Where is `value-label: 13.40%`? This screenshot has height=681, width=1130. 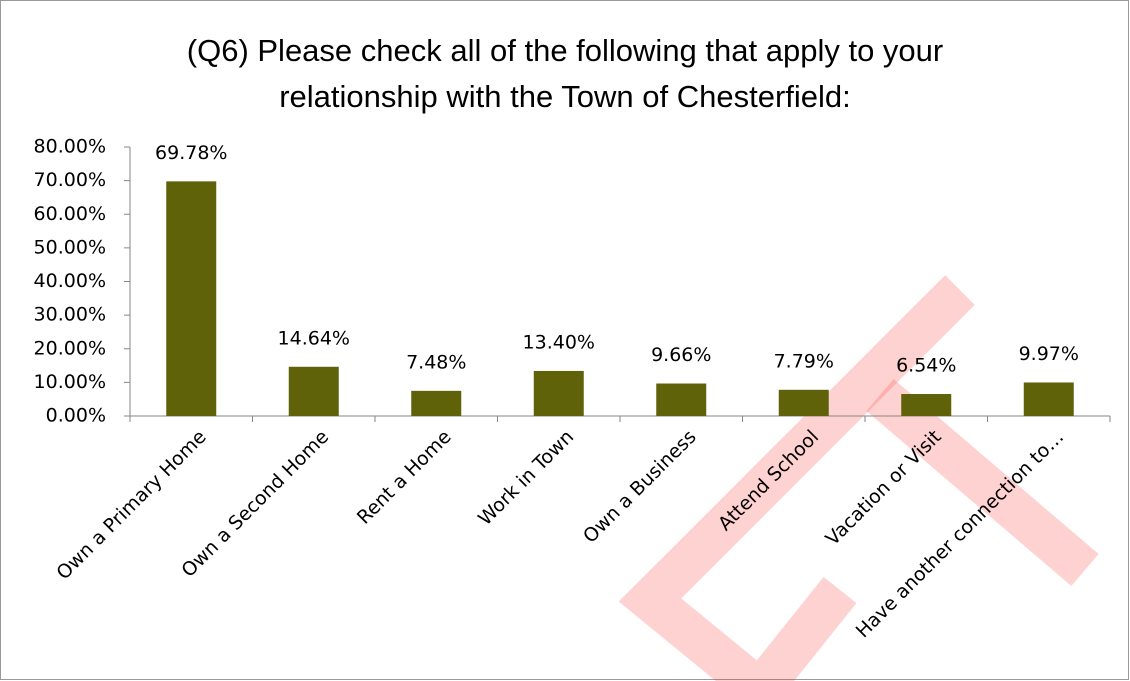
value-label: 13.40% is located at coordinates (559, 342).